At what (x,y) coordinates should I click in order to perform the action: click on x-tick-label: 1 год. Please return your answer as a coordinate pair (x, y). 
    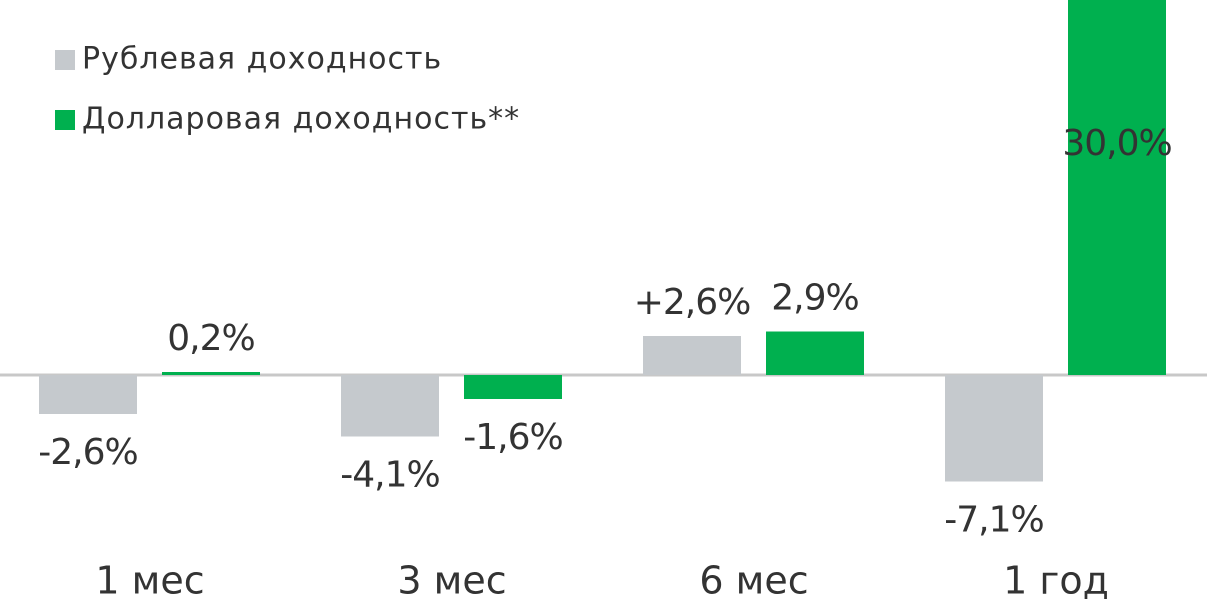
    Looking at the image, I should click on (1056, 581).